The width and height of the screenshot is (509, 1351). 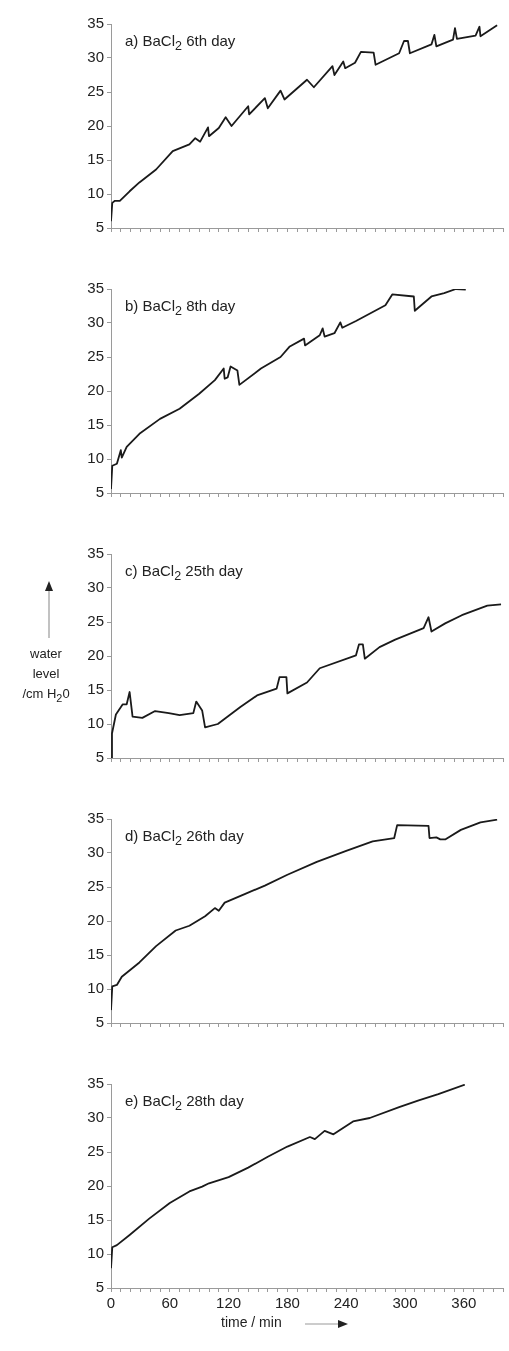 I want to click on x-tick-label: 180, so click(x=287, y=1303).